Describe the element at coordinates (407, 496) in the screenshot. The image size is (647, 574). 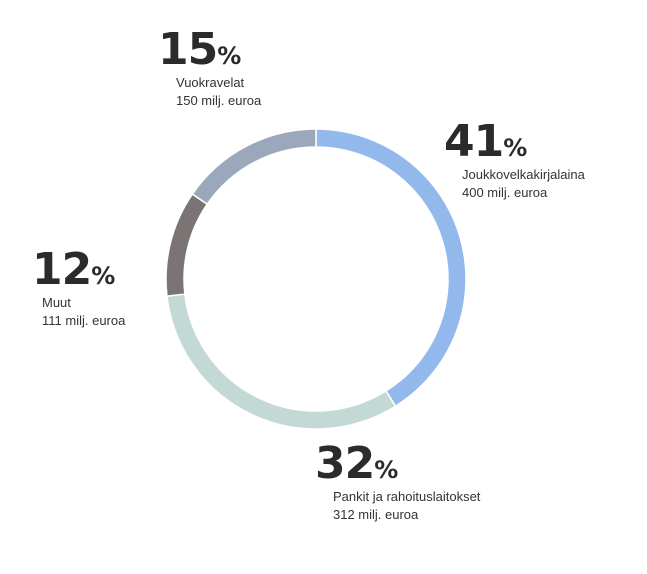
I see `slice-name: Pankit ja rahoituslaitokset` at that location.